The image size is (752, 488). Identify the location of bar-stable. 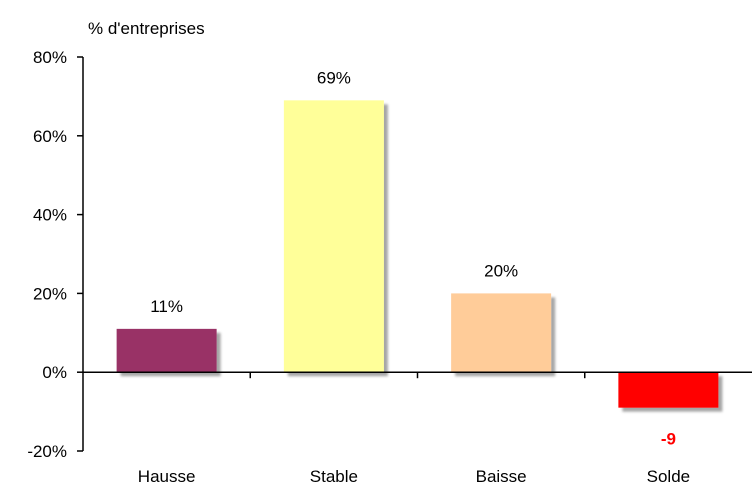
(333, 236).